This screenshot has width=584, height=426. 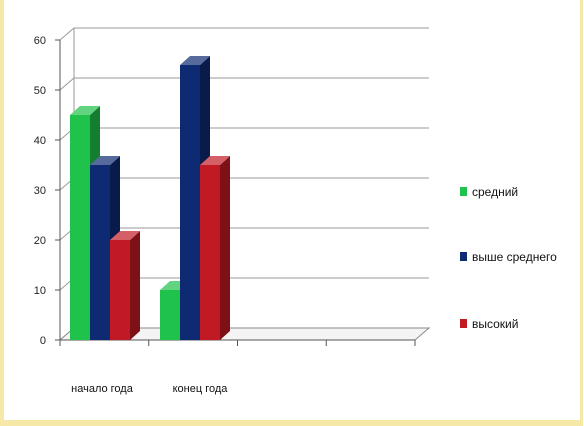 What do you see at coordinates (514, 257) in the screenshot?
I see `legend-label: выше среднего` at bounding box center [514, 257].